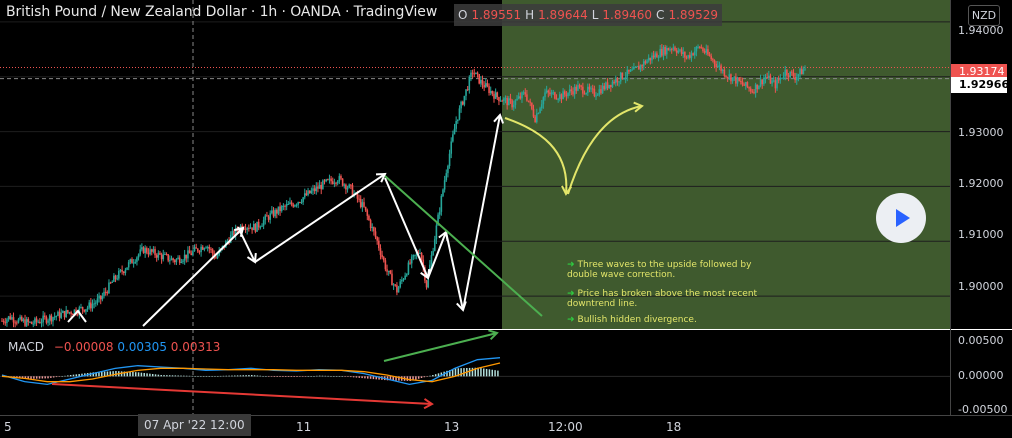 The width and height of the screenshot is (1012, 438). I want to click on play-button, so click(901, 218).